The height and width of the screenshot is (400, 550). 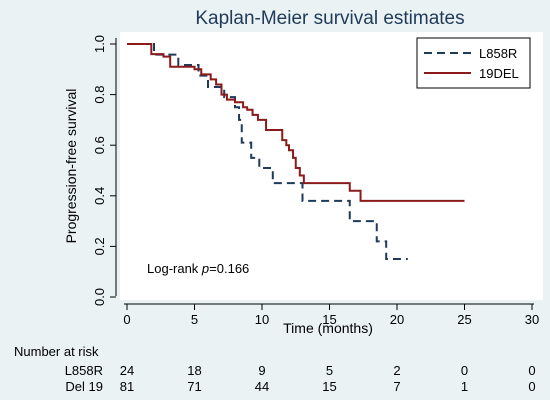 What do you see at coordinates (205, 268) in the screenshot?
I see `annotation-p: p` at bounding box center [205, 268].